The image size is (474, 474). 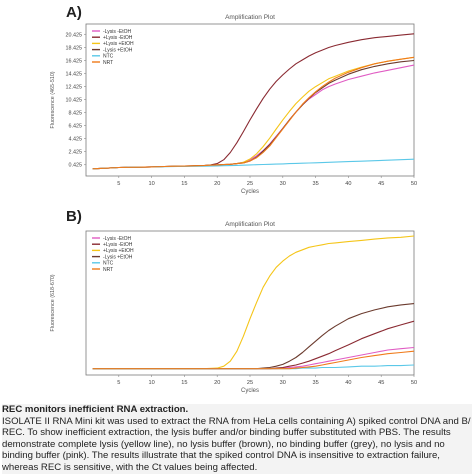 What do you see at coordinates (184, 383) in the screenshot?
I see `chart-b-xtick-label: 15` at bounding box center [184, 383].